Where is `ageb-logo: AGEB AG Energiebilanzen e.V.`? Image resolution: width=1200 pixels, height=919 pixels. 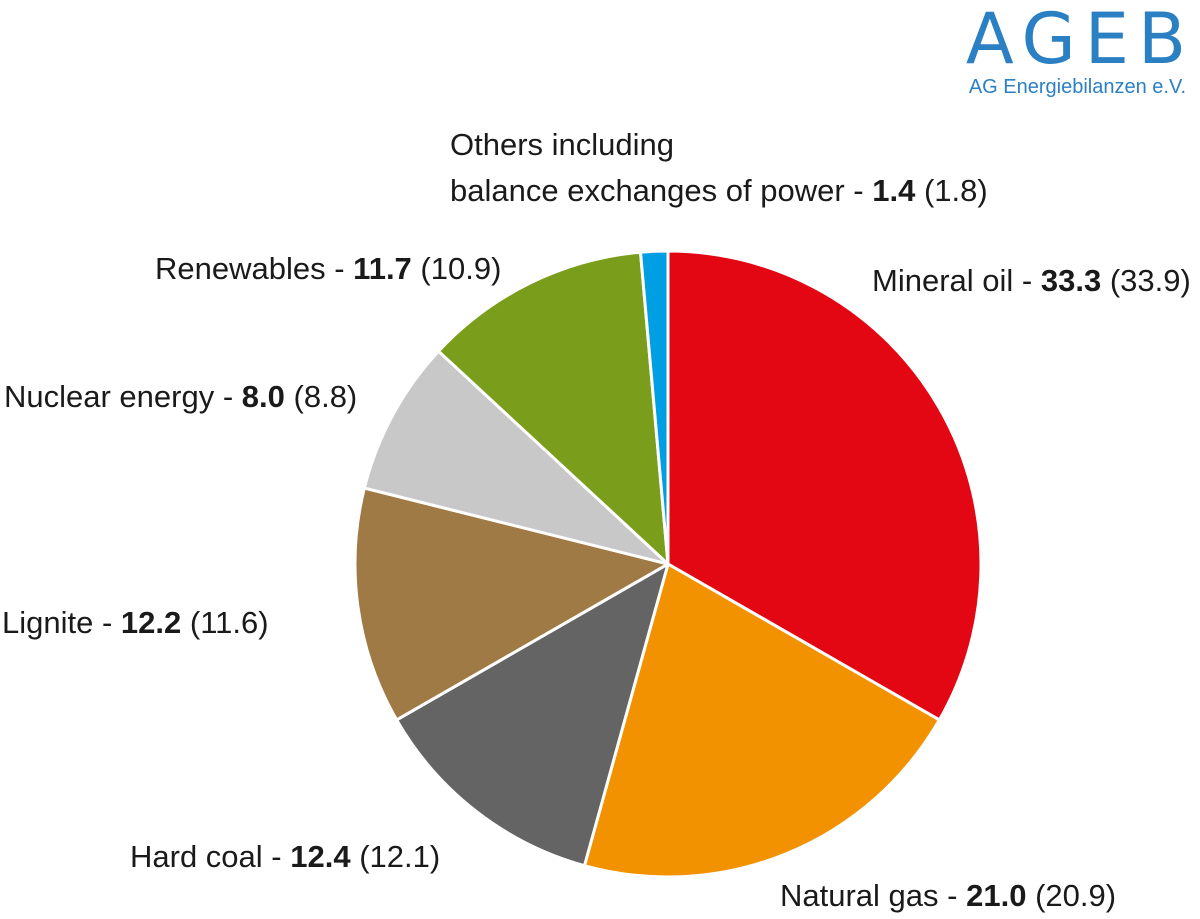 ageb-logo: AGEB AG Energiebilanzen e.V. is located at coordinates (1076, 50).